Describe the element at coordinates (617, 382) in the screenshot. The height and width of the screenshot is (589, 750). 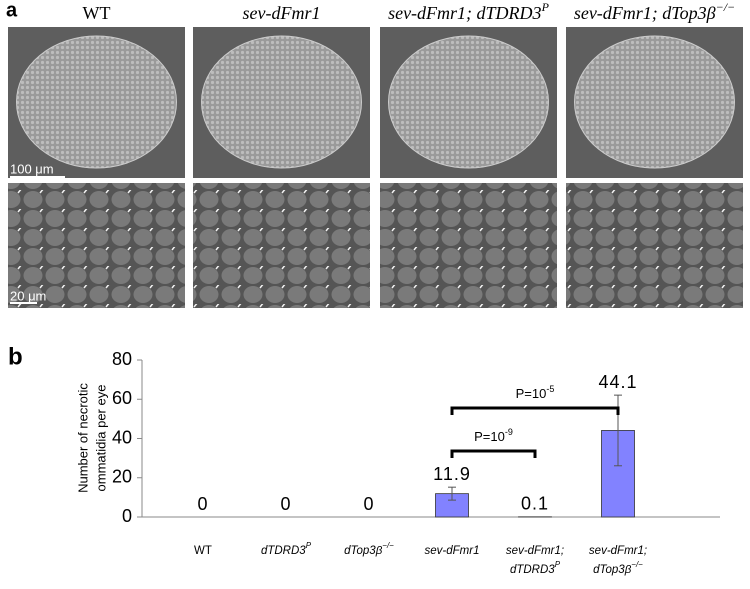
I see `value-label: 44.1` at that location.